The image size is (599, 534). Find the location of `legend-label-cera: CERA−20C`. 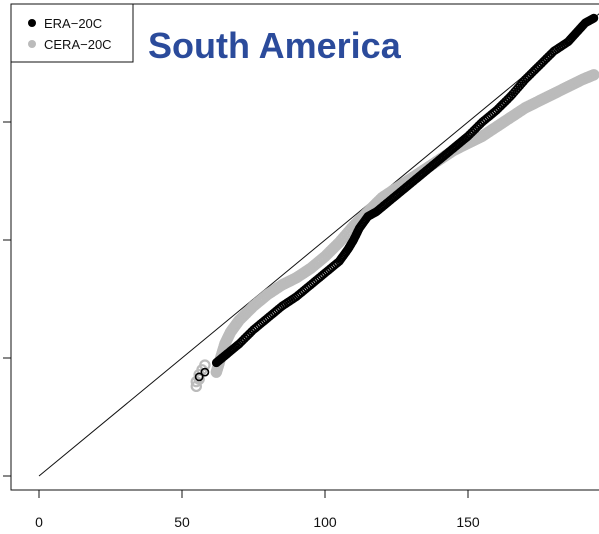

legend-label-cera: CERA−20C is located at coordinates (78, 44).